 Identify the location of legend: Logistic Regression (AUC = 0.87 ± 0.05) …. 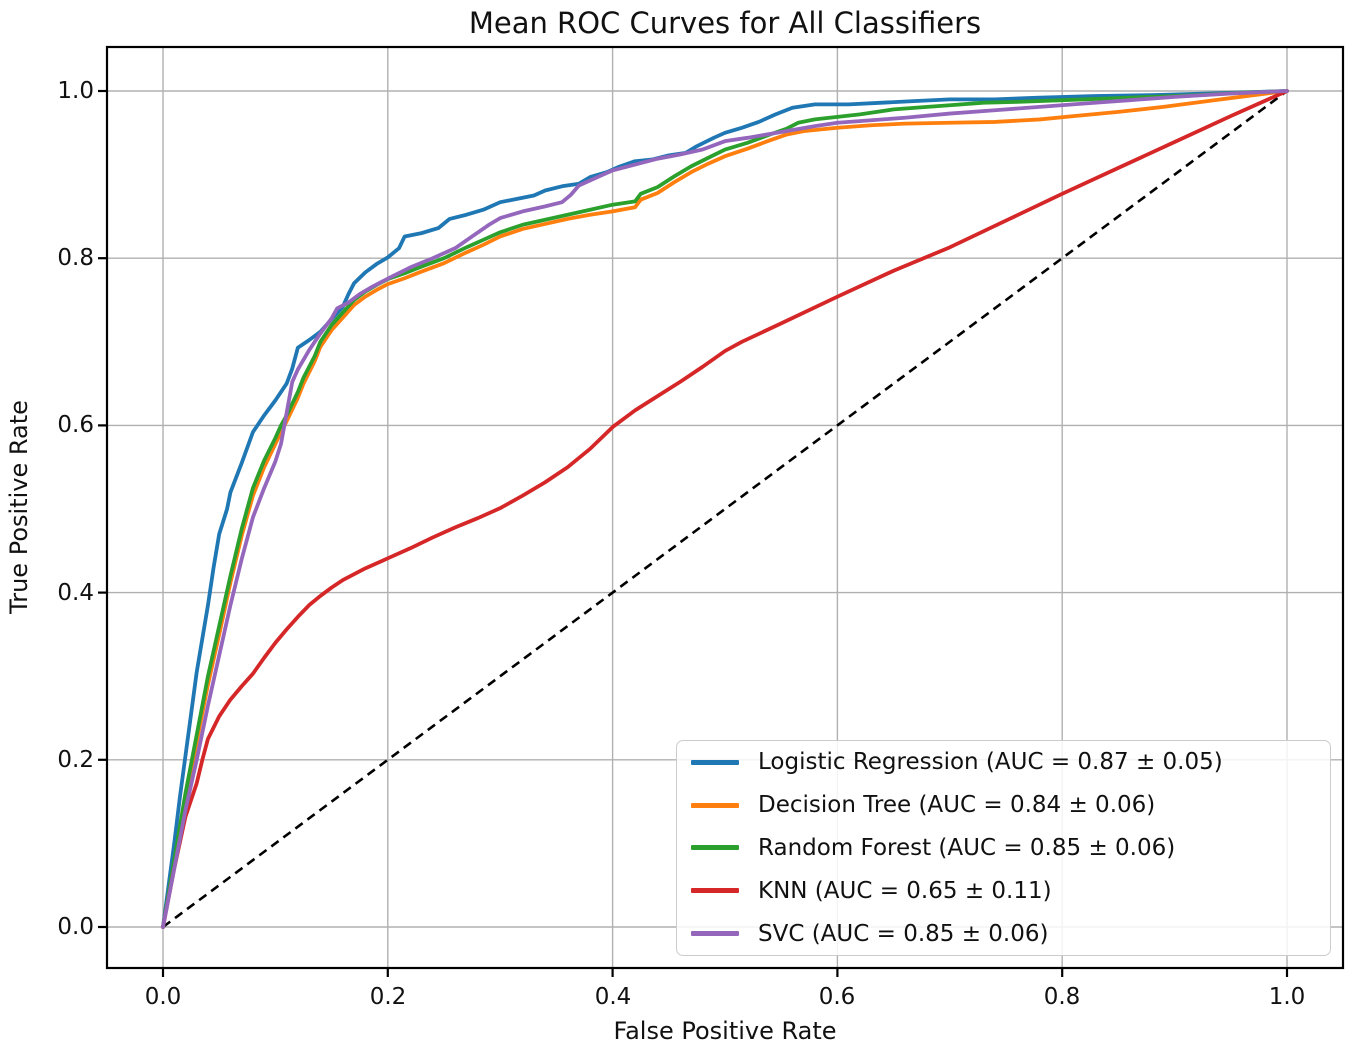
(1003, 848).